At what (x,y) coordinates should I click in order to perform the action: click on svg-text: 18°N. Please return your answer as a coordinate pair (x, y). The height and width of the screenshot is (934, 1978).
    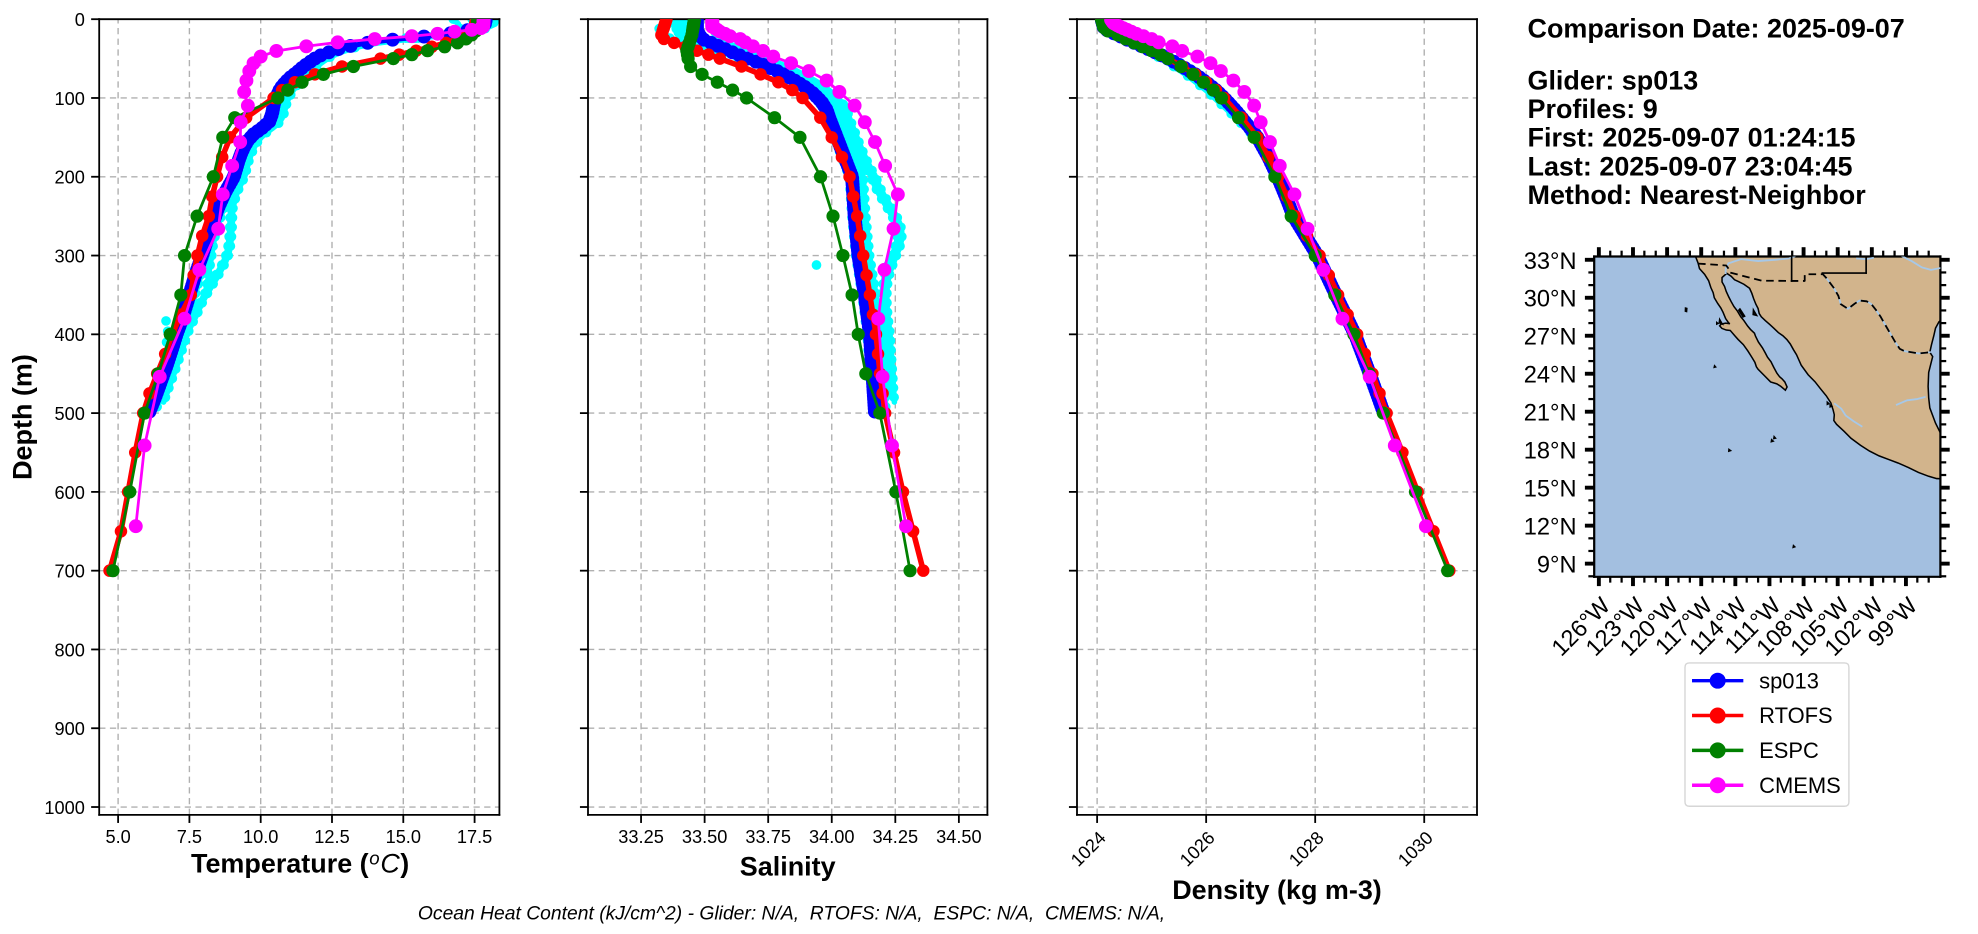
    Looking at the image, I should click on (1550, 452).